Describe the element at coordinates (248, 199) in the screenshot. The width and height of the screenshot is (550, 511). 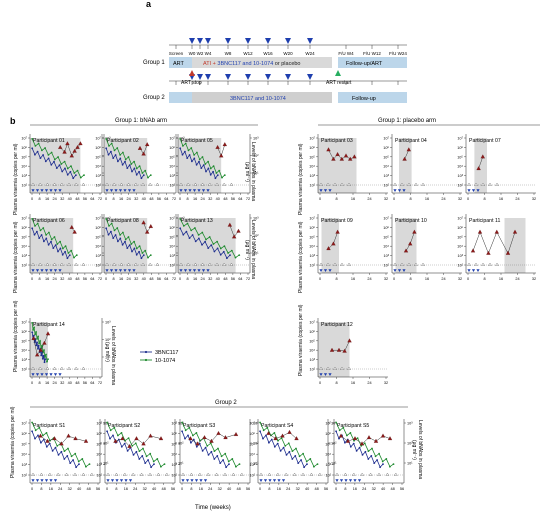
I see `x-tick-label: 72` at that location.